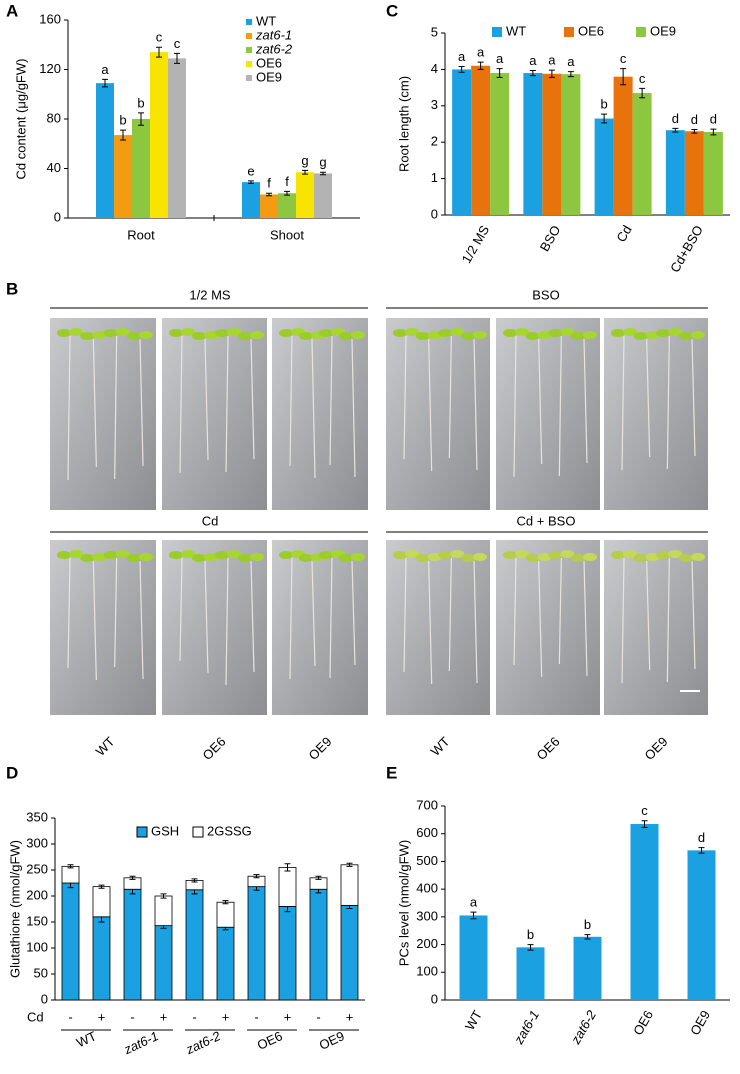  I want to click on x-tick-label: Root, so click(141, 234).